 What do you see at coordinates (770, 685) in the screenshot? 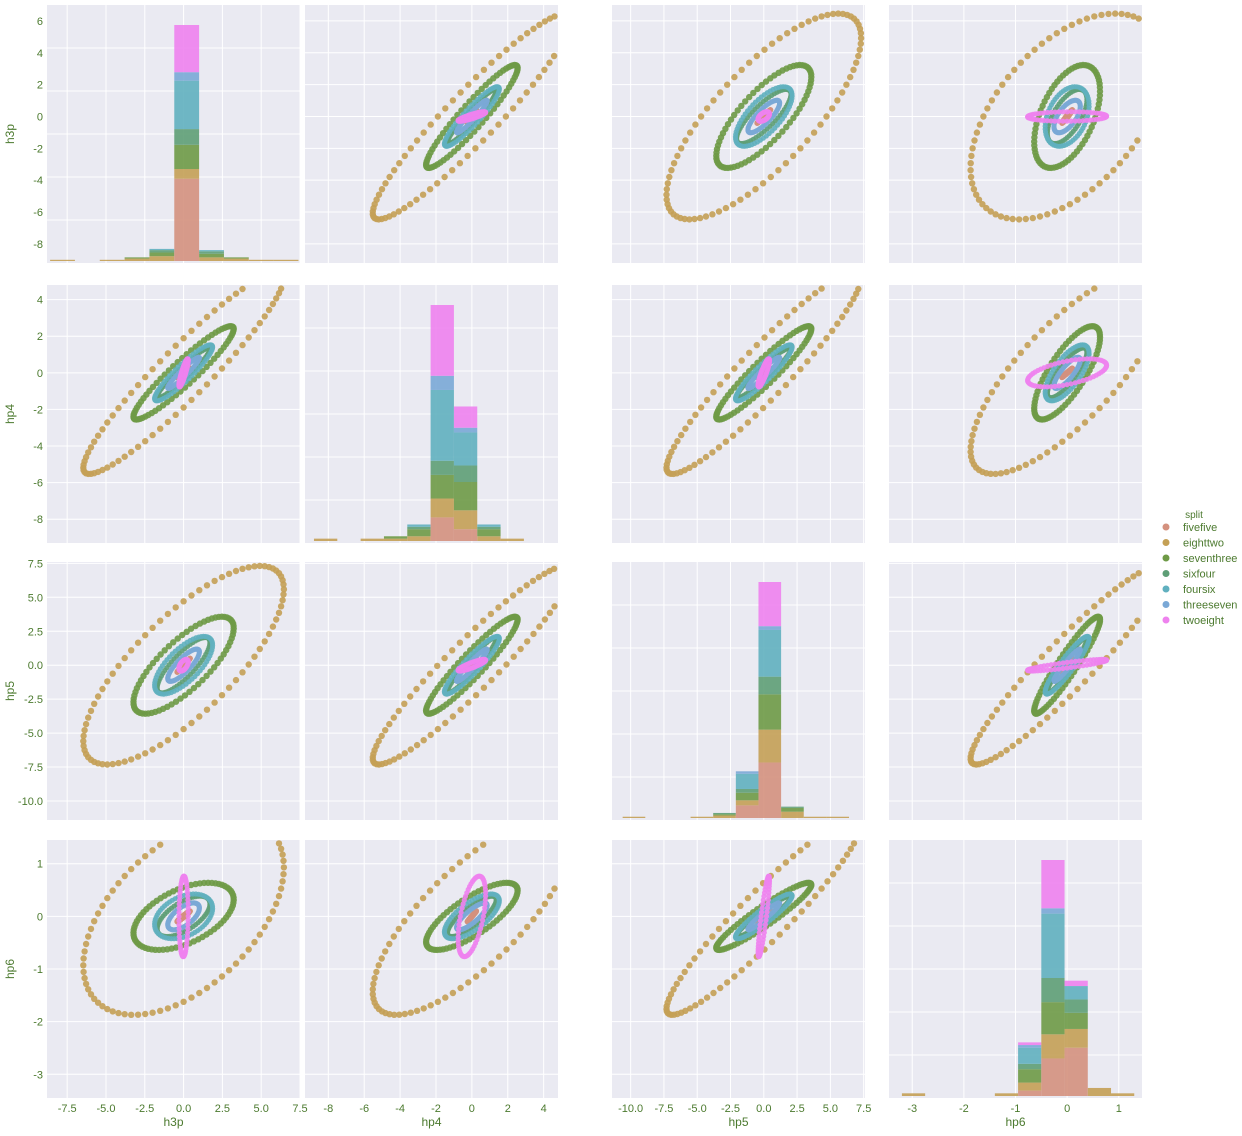
I see `hist-bar-sixfour` at bounding box center [770, 685].